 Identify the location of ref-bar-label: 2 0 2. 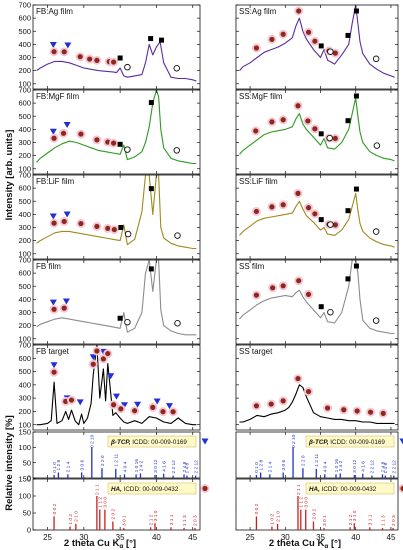
(114, 513).